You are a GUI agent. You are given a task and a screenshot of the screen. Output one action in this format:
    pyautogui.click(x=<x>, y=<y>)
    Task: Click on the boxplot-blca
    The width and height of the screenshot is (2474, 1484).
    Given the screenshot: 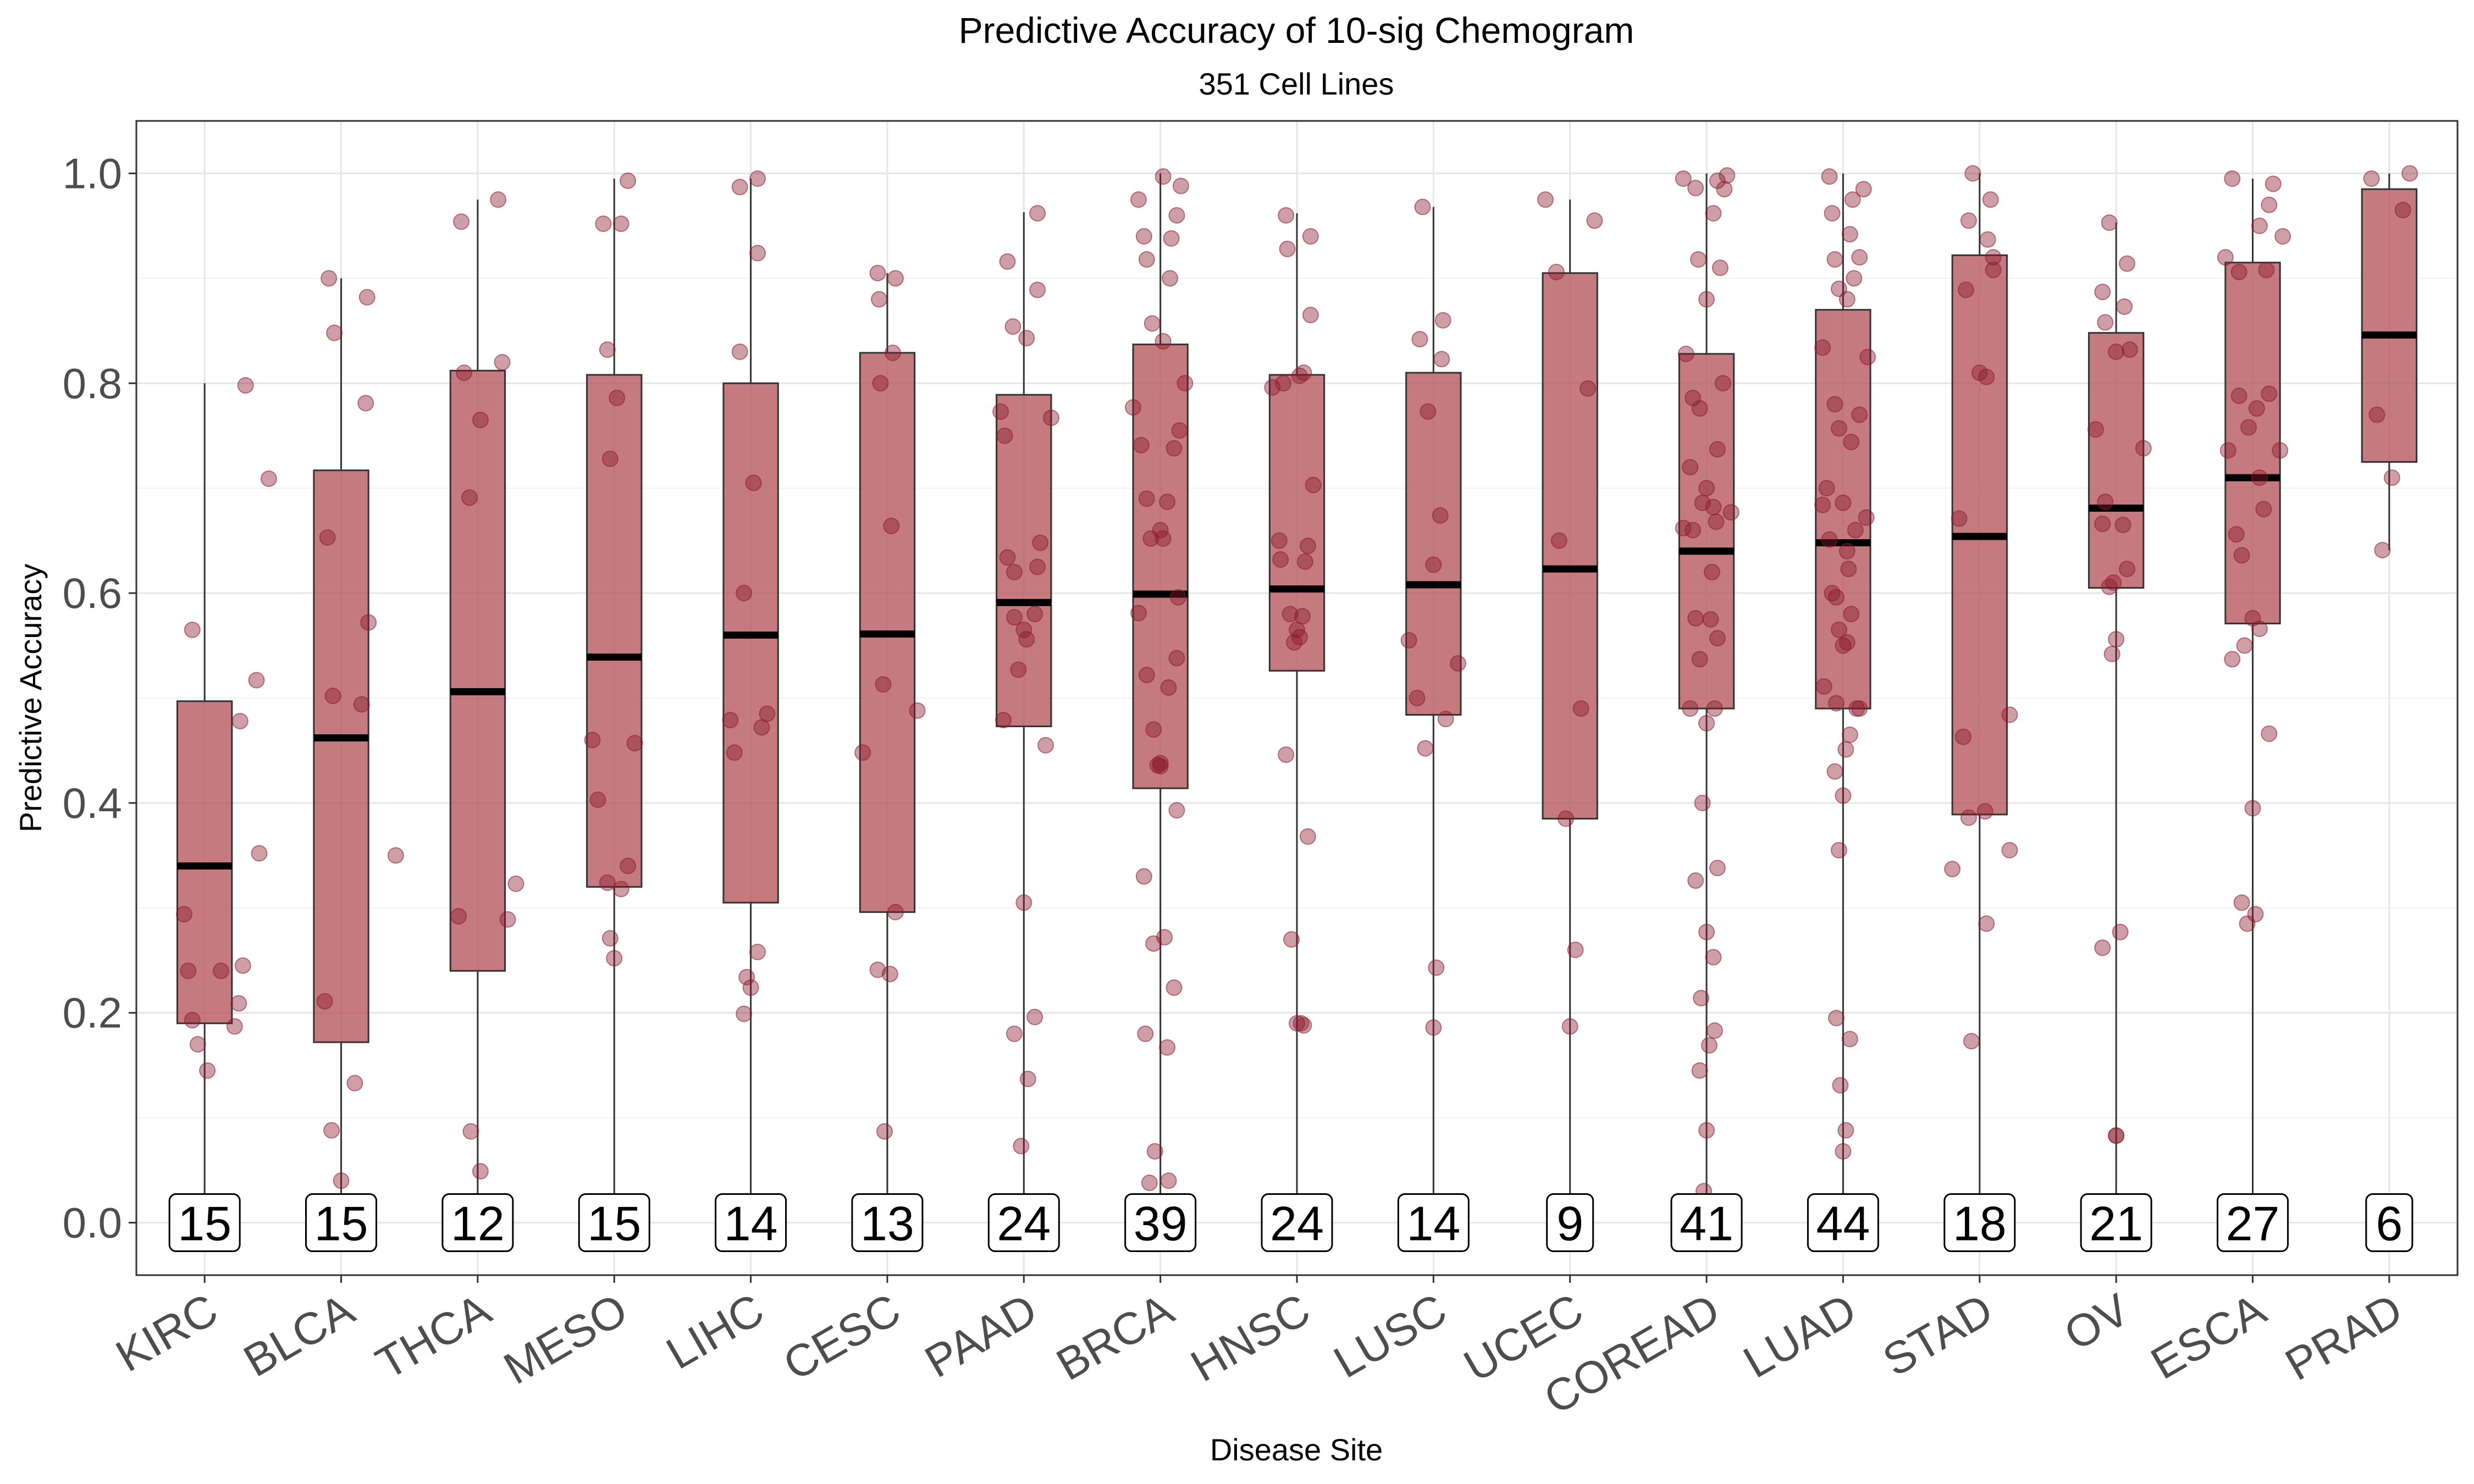 What is the action you would take?
    pyautogui.click(x=341, y=750)
    